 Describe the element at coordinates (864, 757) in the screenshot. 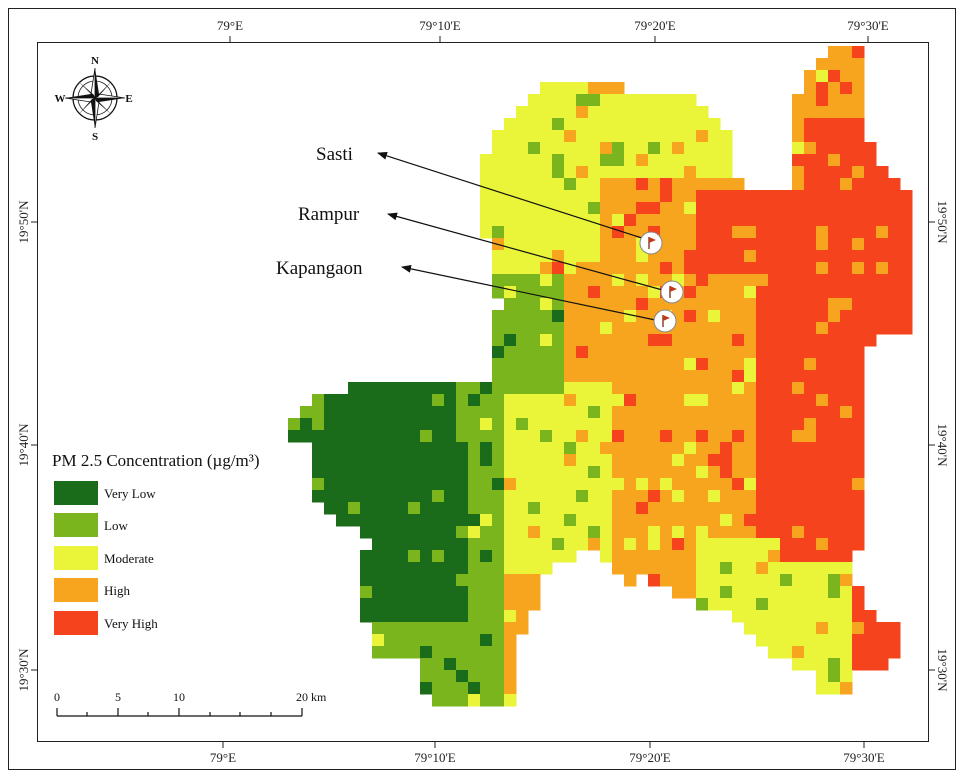

I see `lon-label-bottom-4: 79°30'E` at that location.